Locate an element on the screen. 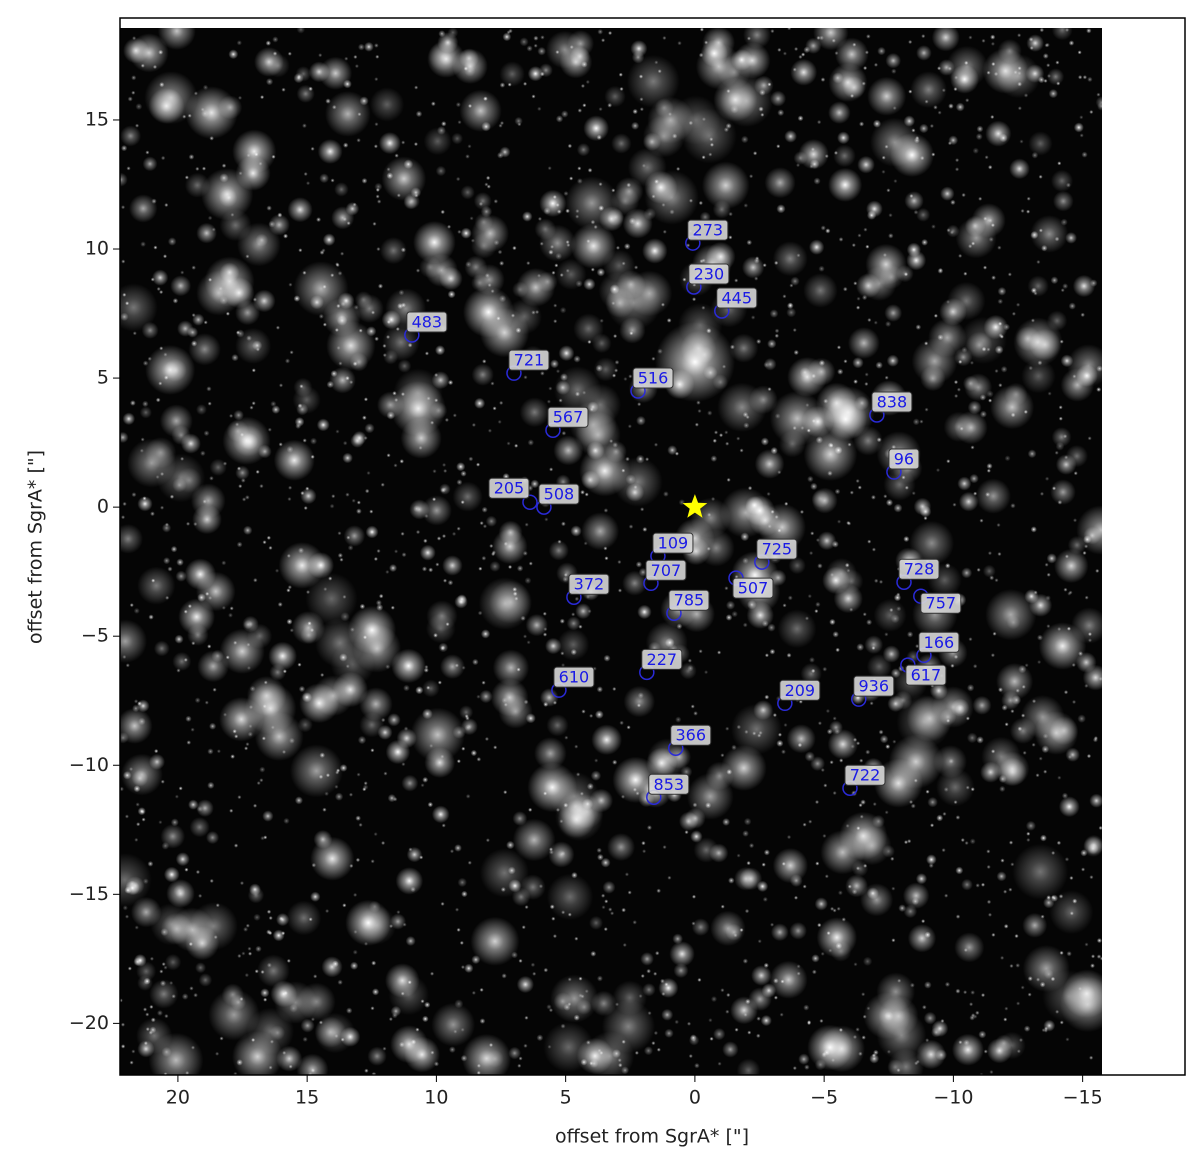  point-label: 483 is located at coordinates (427, 321).